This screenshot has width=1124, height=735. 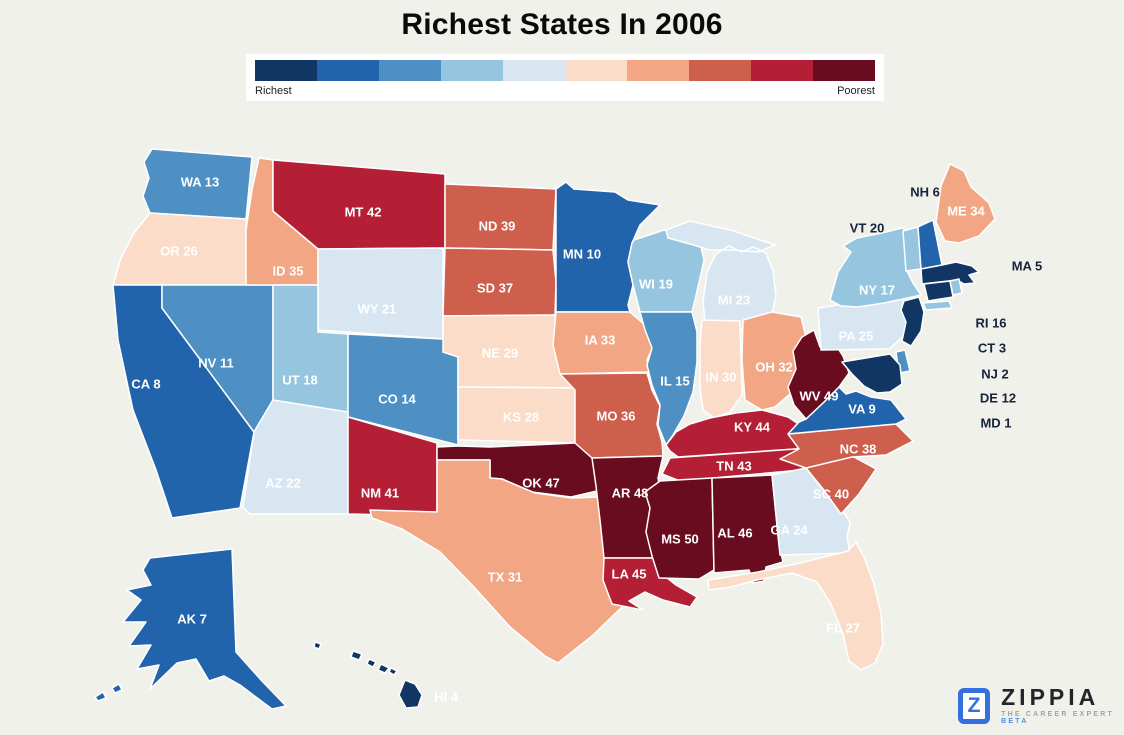 What do you see at coordinates (1050, 697) in the screenshot?
I see `zippia-brand: ZIPPIA` at bounding box center [1050, 697].